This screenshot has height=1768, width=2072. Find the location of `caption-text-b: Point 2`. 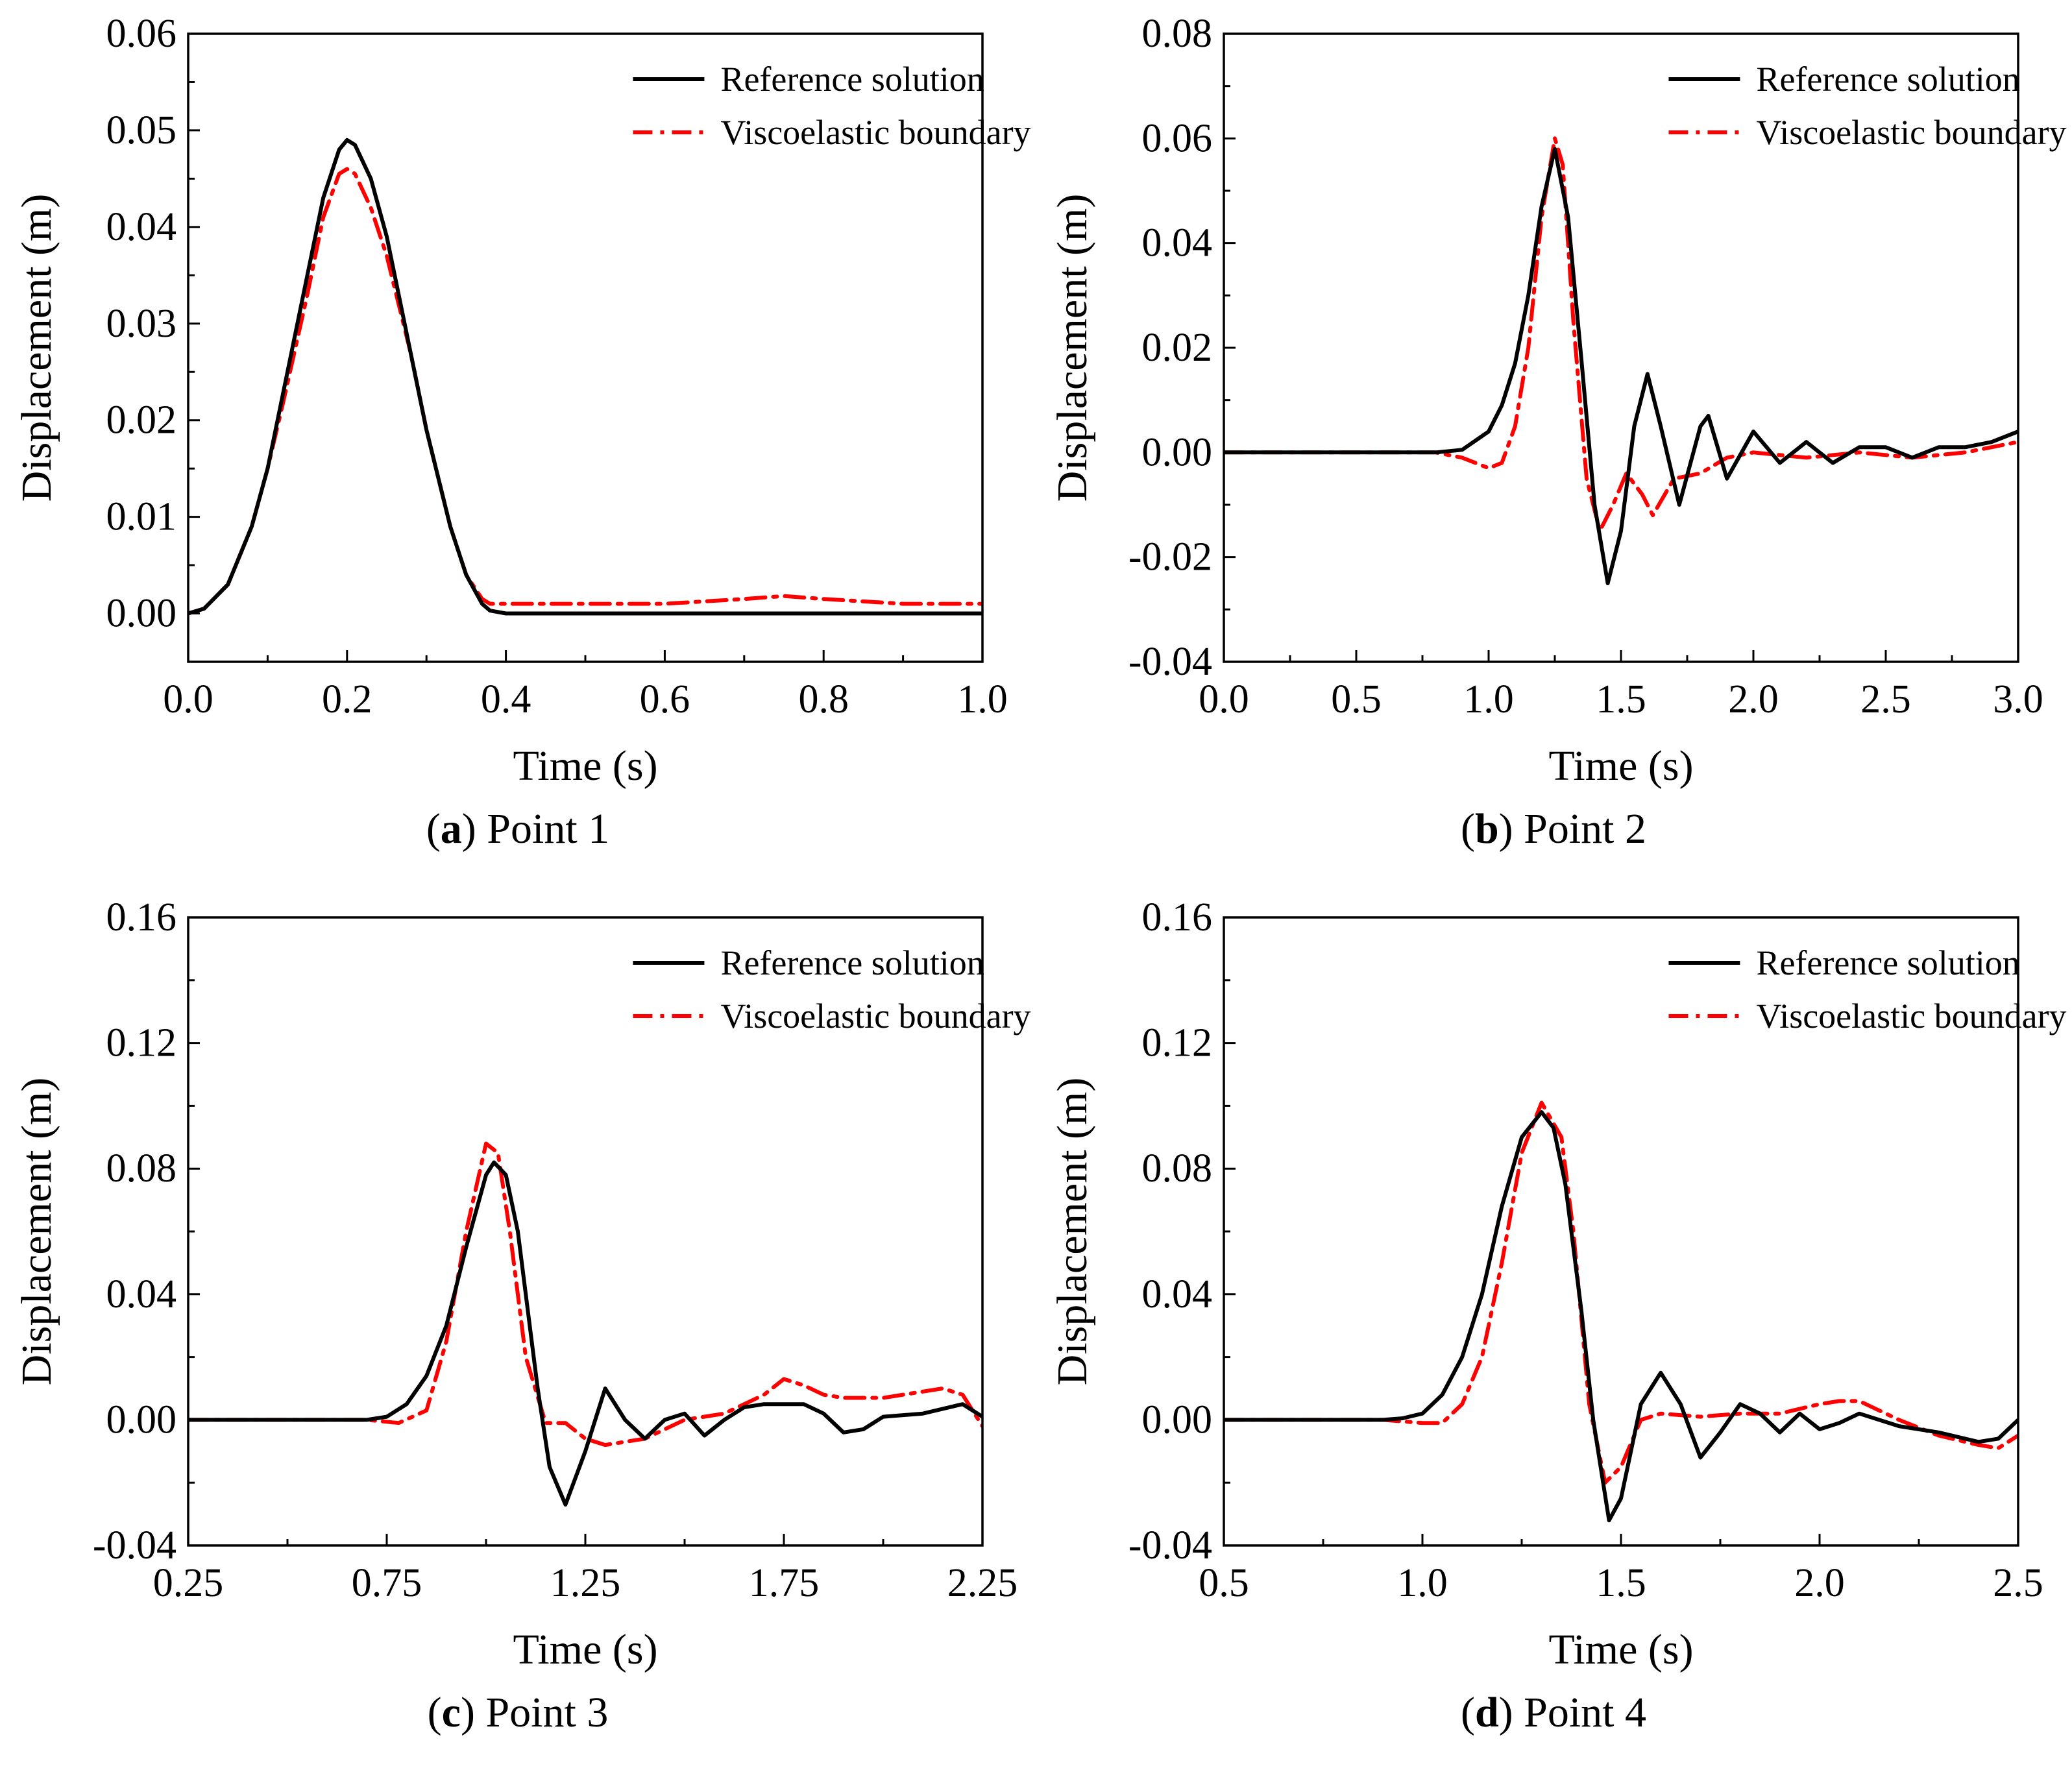

caption-text-b: Point 2 is located at coordinates (1585, 829).